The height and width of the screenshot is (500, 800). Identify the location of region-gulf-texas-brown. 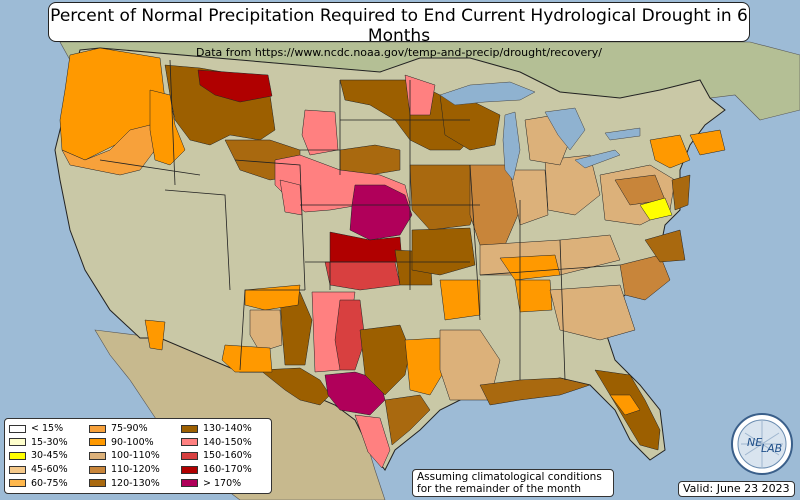
(407, 420).